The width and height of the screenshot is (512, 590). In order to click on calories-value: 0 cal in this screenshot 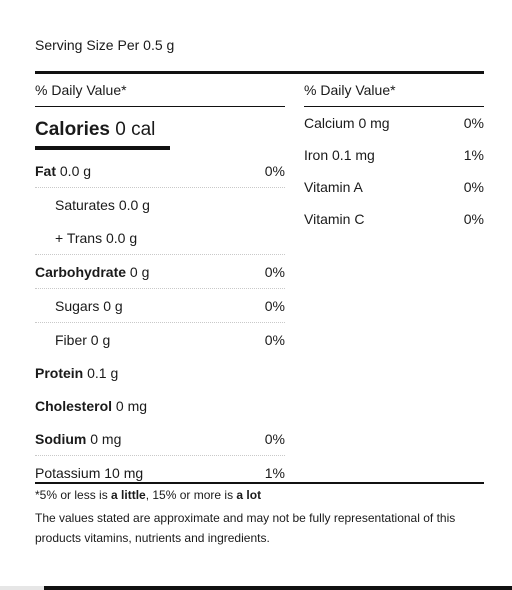, I will do `click(135, 129)`.